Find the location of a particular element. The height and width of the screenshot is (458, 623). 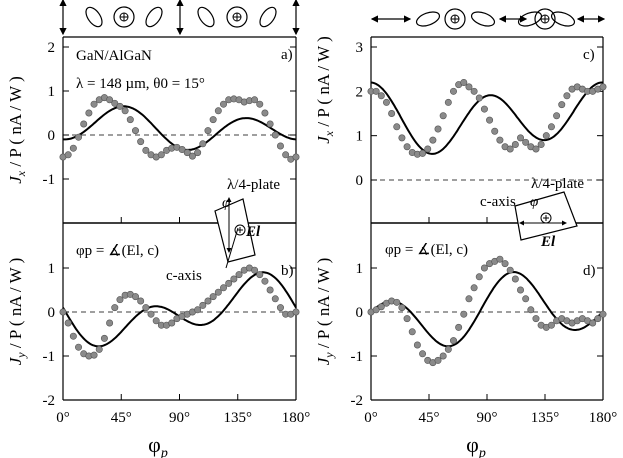

y-tick-label: -2 is located at coordinates (357, 401).